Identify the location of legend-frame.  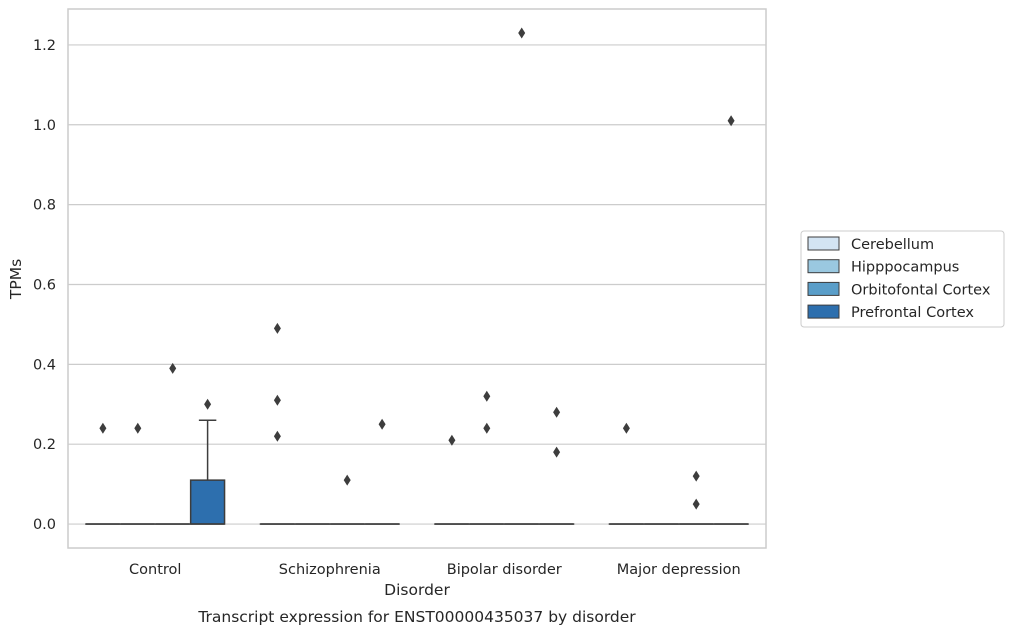
(902, 279).